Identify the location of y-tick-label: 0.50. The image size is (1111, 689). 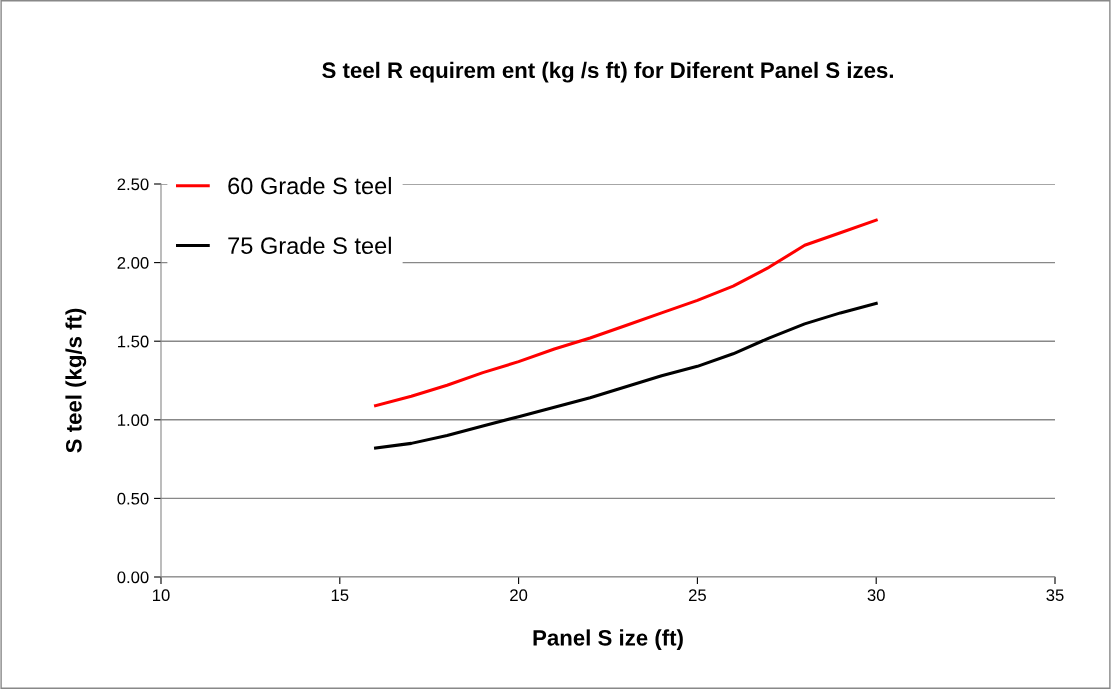
(133, 498).